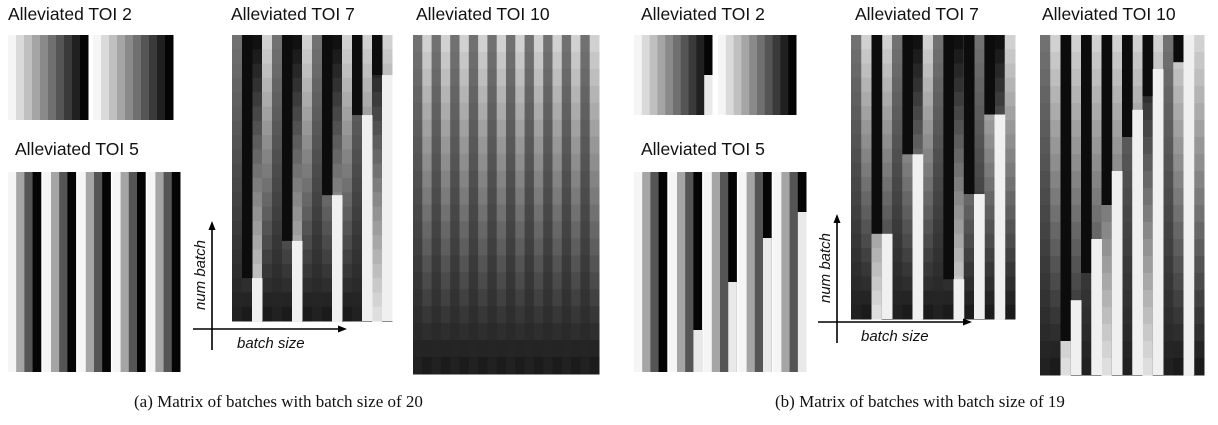 The width and height of the screenshot is (1218, 425). What do you see at coordinates (933, 177) in the screenshot?
I see `panel-b-toi7-matrix` at bounding box center [933, 177].